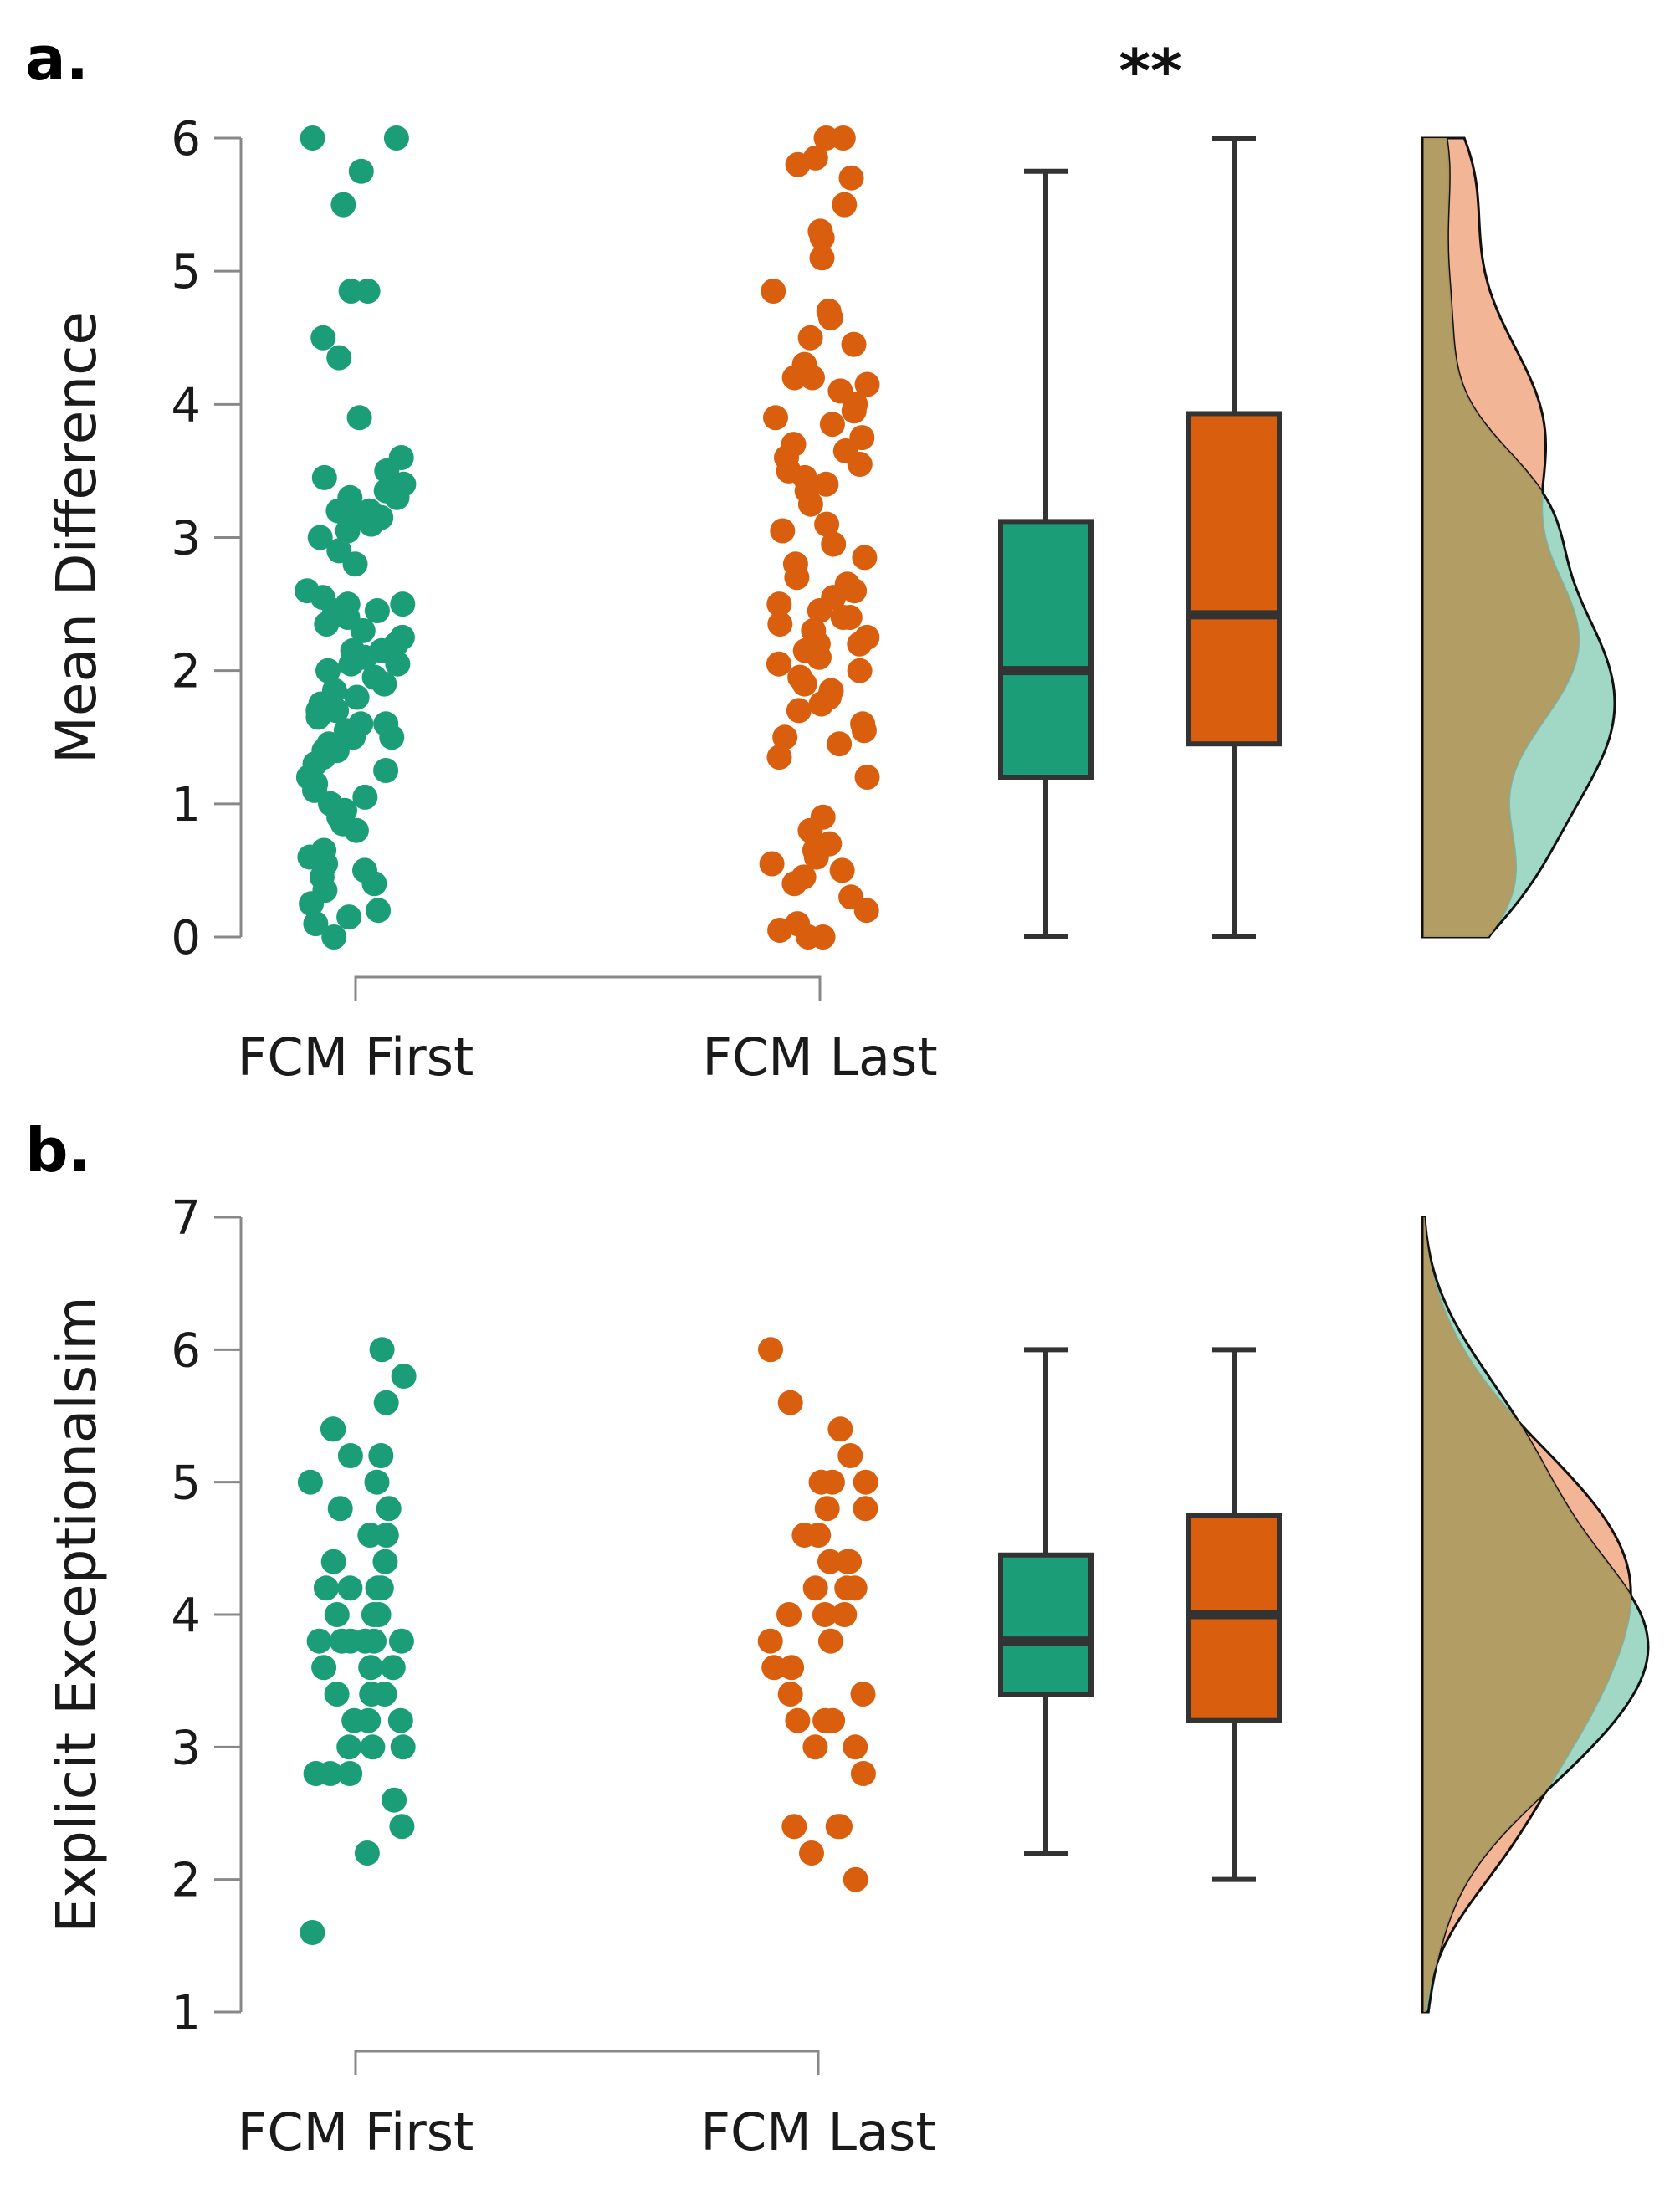  I want to click on y-tick-label: 5, so click(186, 272).